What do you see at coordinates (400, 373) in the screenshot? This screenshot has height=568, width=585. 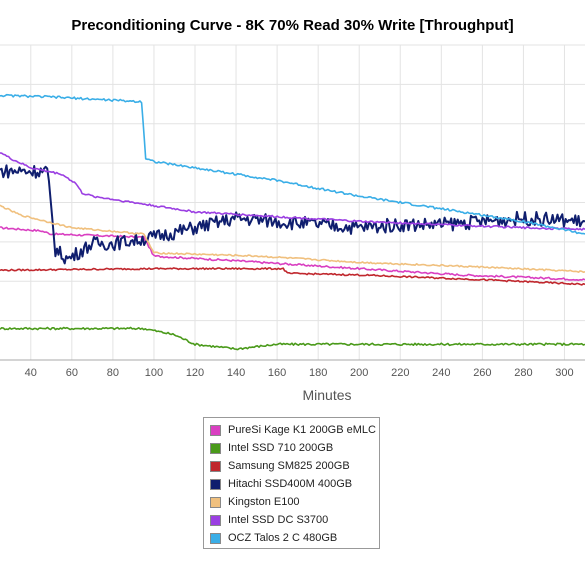 I see `x-tick-label: 220` at bounding box center [400, 373].